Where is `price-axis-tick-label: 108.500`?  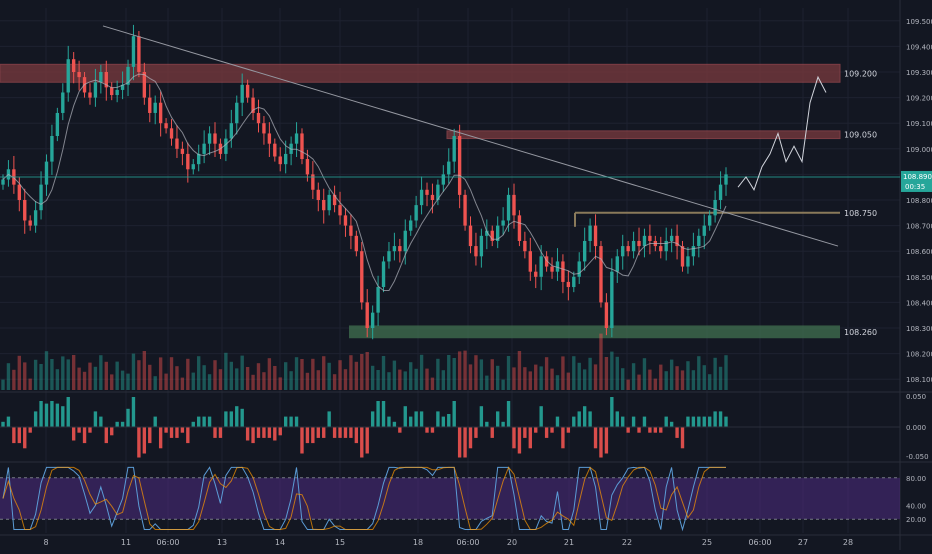
price-axis-tick-label: 108.500 is located at coordinates (919, 278).